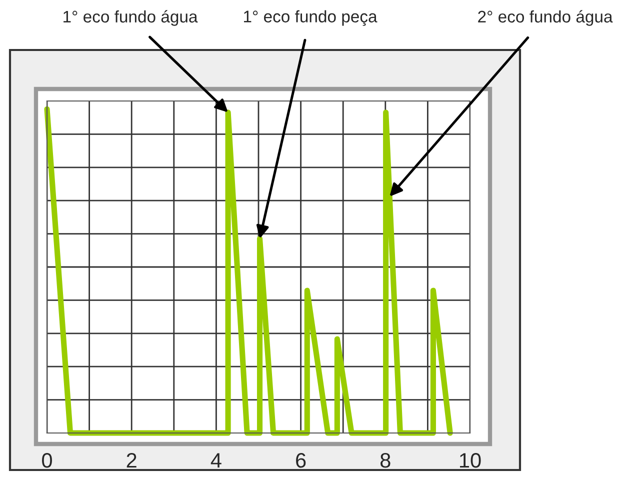 This screenshot has width=644, height=480. What do you see at coordinates (545, 18) in the screenshot?
I see `annotation: 2° eco fundo água` at bounding box center [545, 18].